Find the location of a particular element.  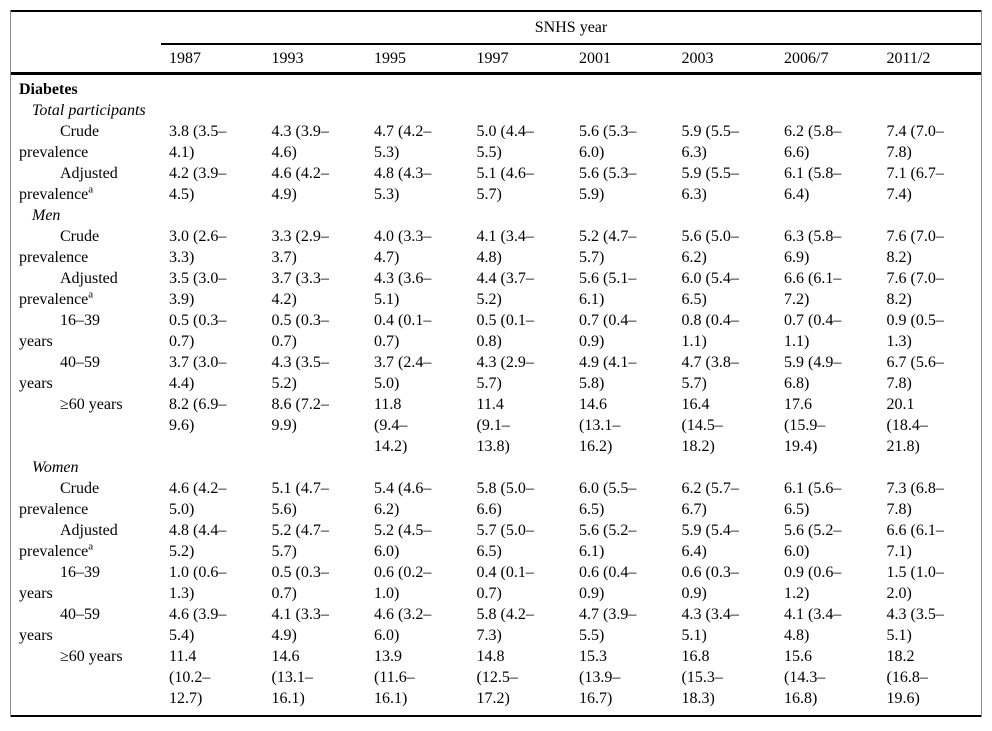

data-cell: 5.8 (5.0– 6.6) is located at coordinates (505, 499).